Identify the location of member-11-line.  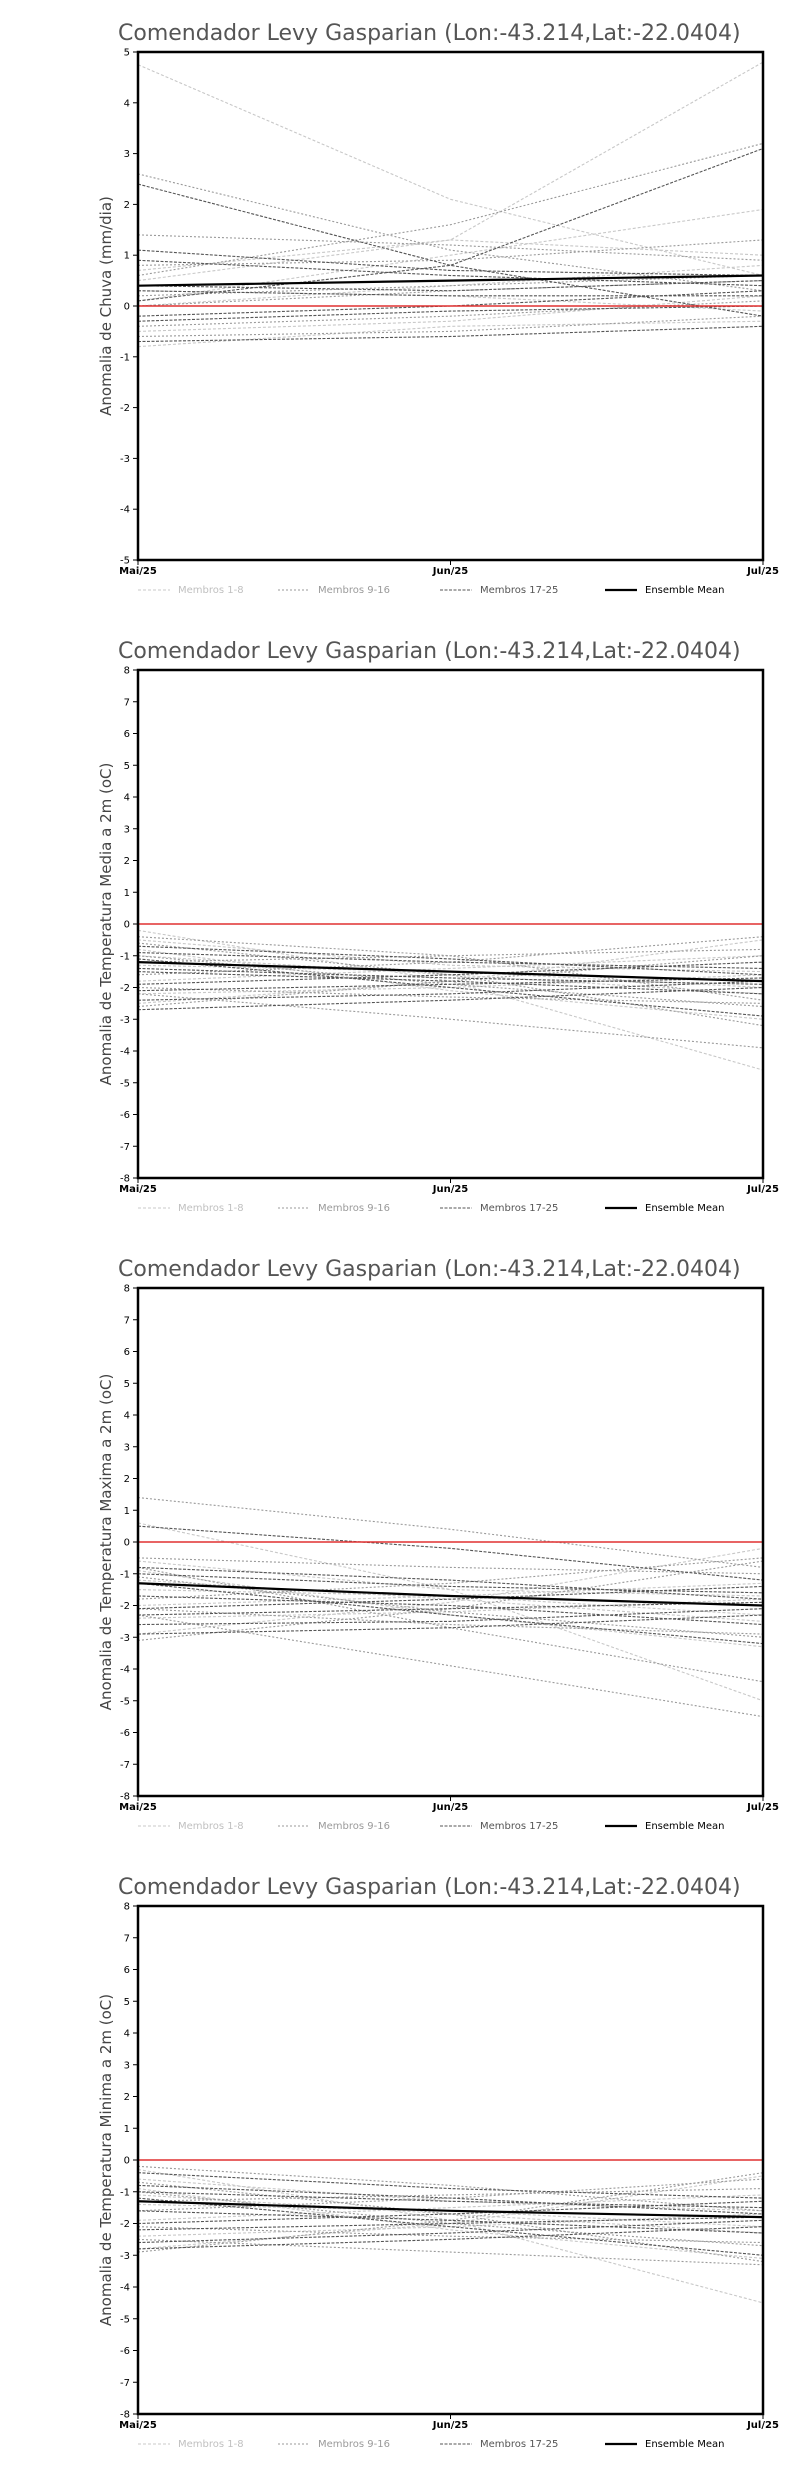
(450, 1532).